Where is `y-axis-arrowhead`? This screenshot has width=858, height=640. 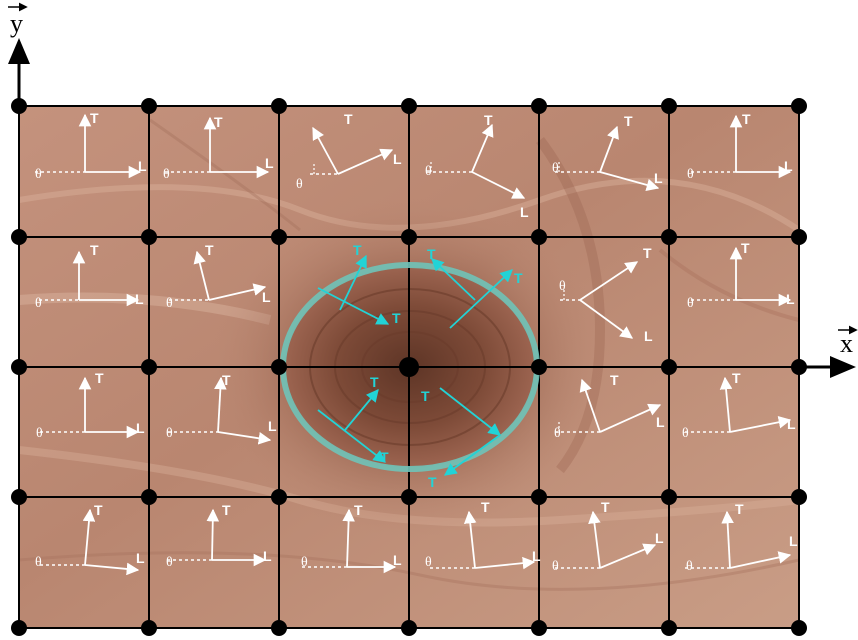 y-axis-arrowhead is located at coordinates (19, 51).